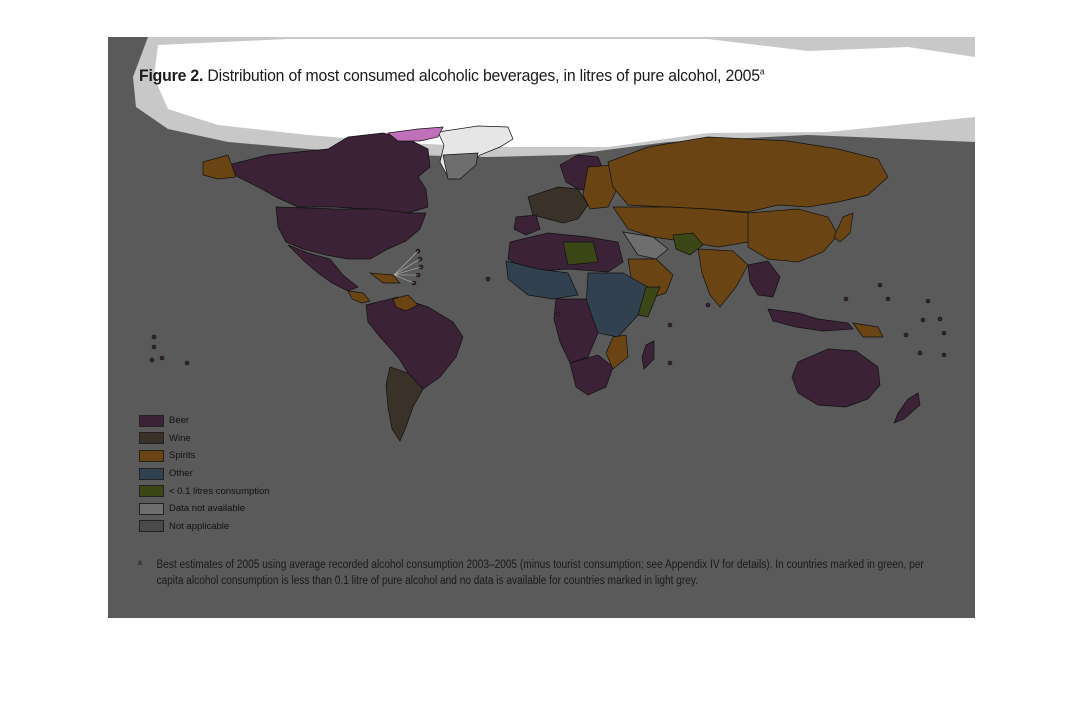 The width and height of the screenshot is (1082, 712). I want to click on figure-title-superscript: a, so click(762, 71).